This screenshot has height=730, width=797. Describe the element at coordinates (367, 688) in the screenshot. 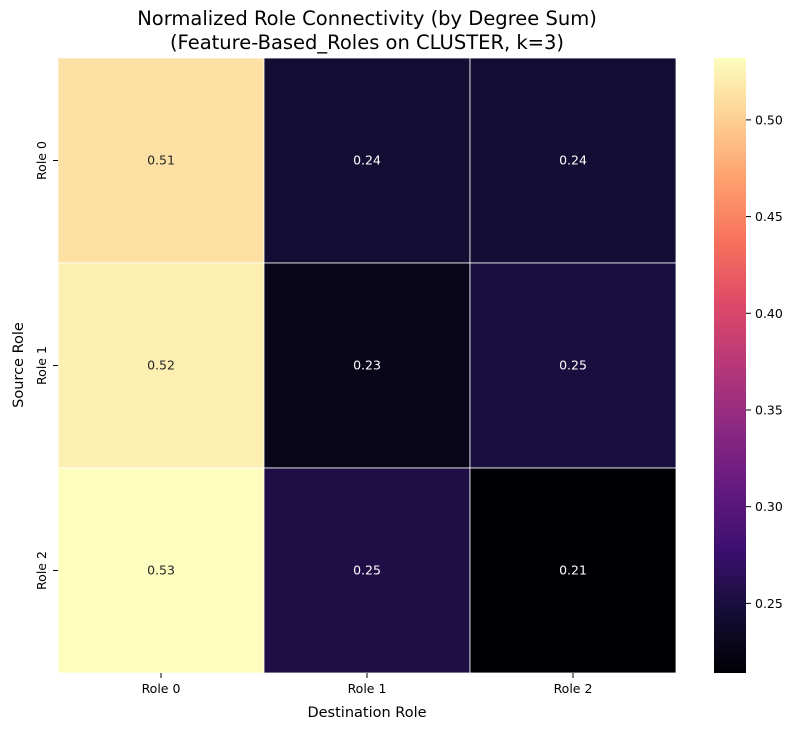

I see `x-tick-label: Role 1` at that location.